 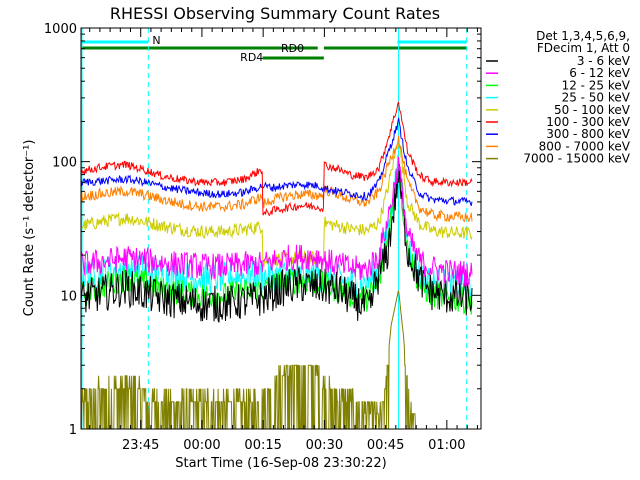 What do you see at coordinates (583, 36) in the screenshot?
I see `legend-header-1: Det 1,3,4,5,6,9,` at bounding box center [583, 36].